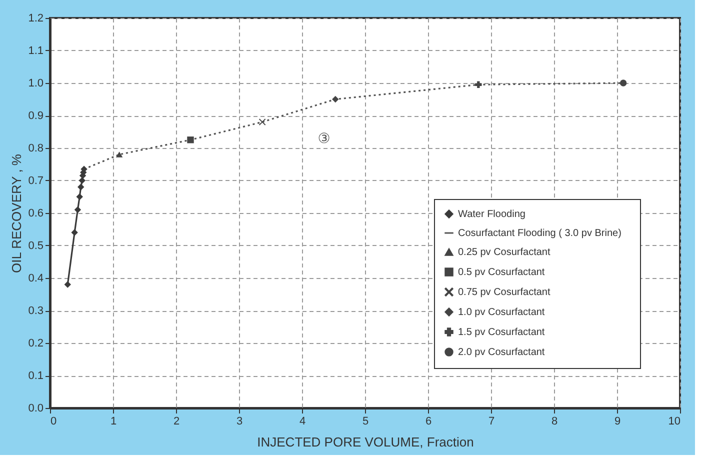  What do you see at coordinates (504, 252) in the screenshot?
I see `legend-label: 0.25 pv Cosurfactant` at bounding box center [504, 252].